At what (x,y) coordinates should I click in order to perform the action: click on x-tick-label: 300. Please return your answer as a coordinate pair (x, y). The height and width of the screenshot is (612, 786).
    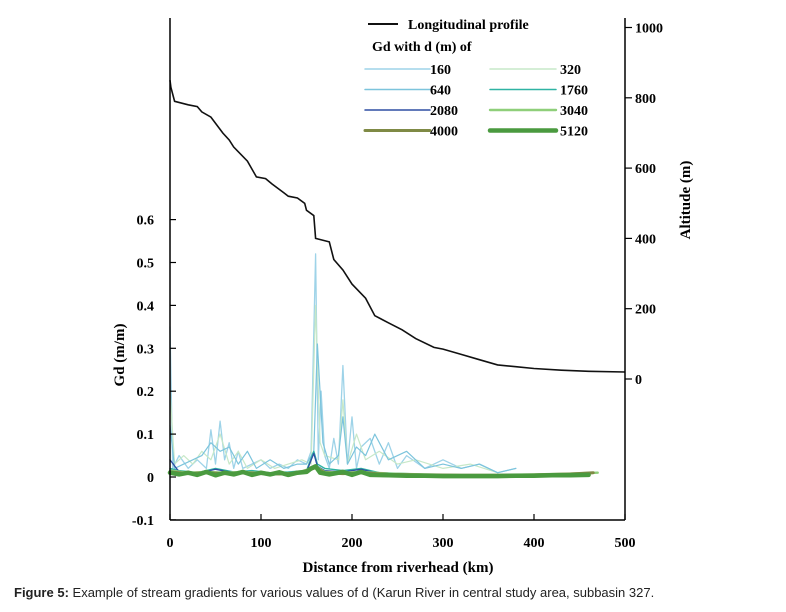
    Looking at the image, I should click on (443, 543).